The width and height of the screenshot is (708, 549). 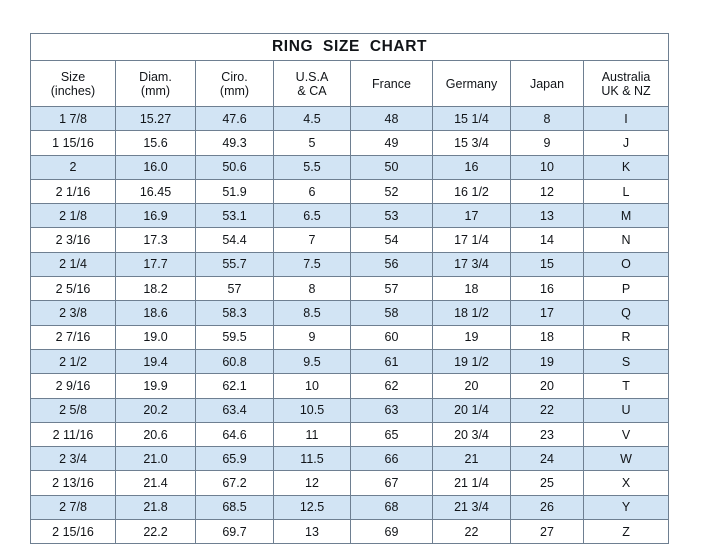 What do you see at coordinates (391, 83) in the screenshot?
I see `column-header-line1: France` at bounding box center [391, 83].